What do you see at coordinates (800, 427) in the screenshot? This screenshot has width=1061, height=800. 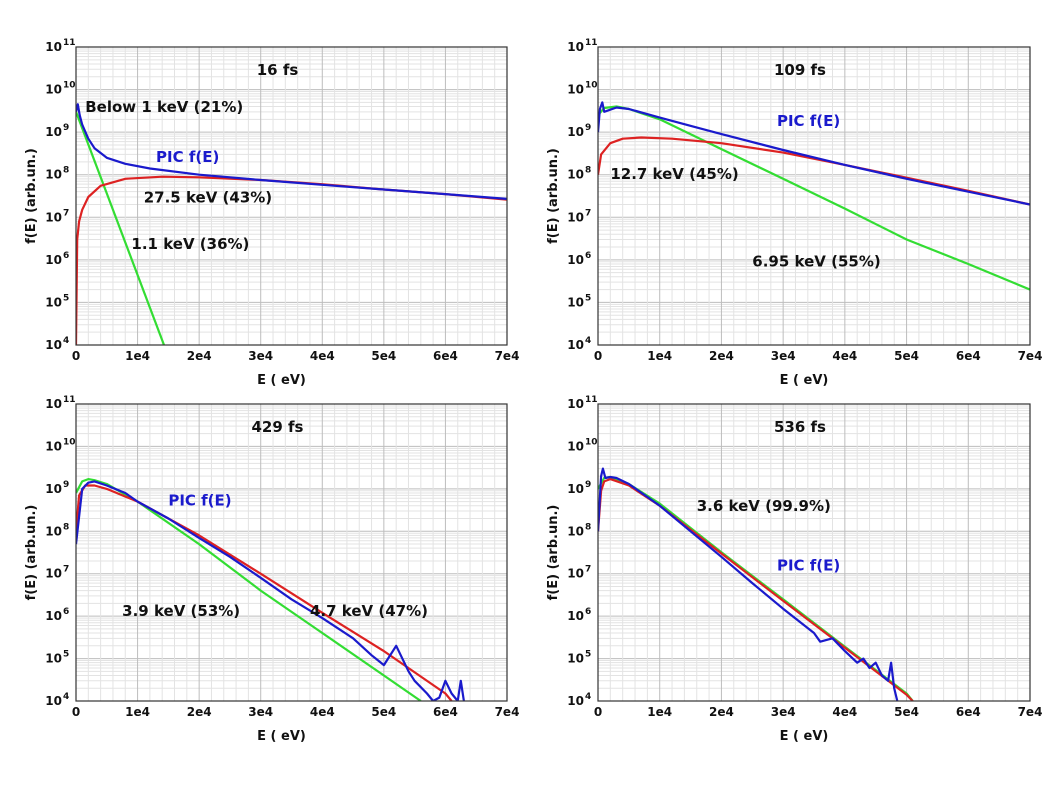 I see `chart-title: 536 fs` at bounding box center [800, 427].